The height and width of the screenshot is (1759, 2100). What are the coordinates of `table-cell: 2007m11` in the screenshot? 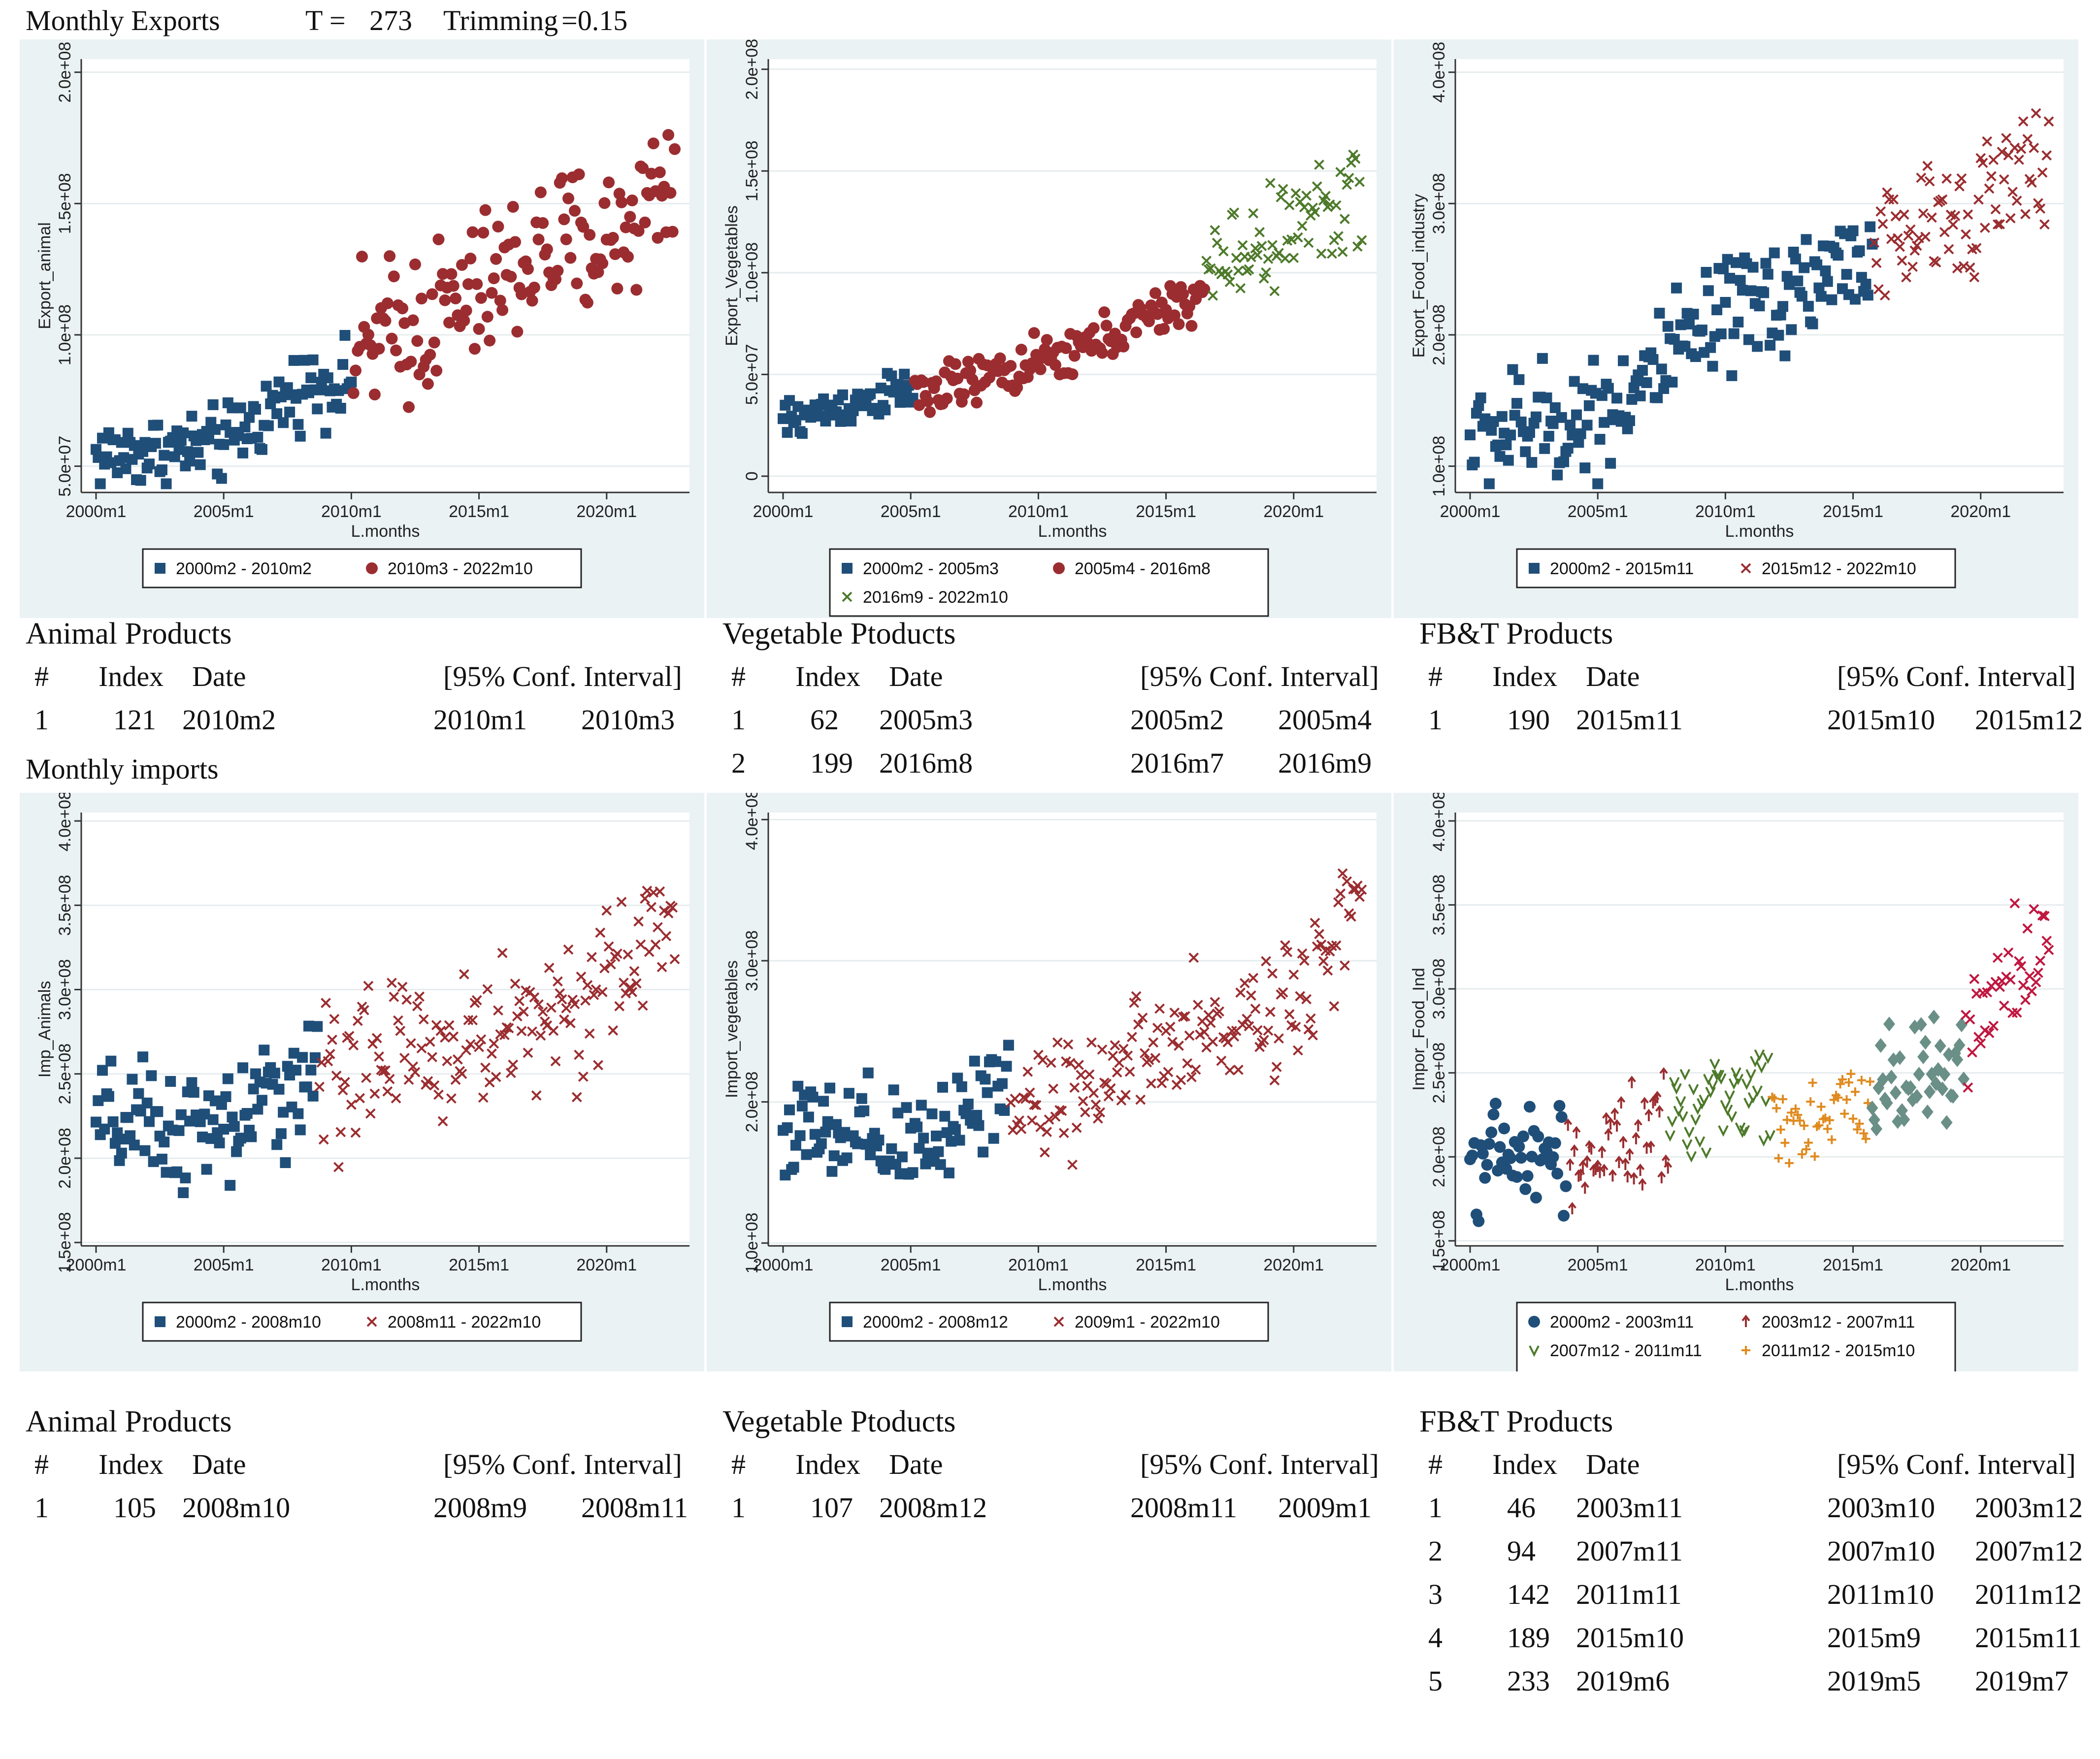 It's located at (1629, 1551).